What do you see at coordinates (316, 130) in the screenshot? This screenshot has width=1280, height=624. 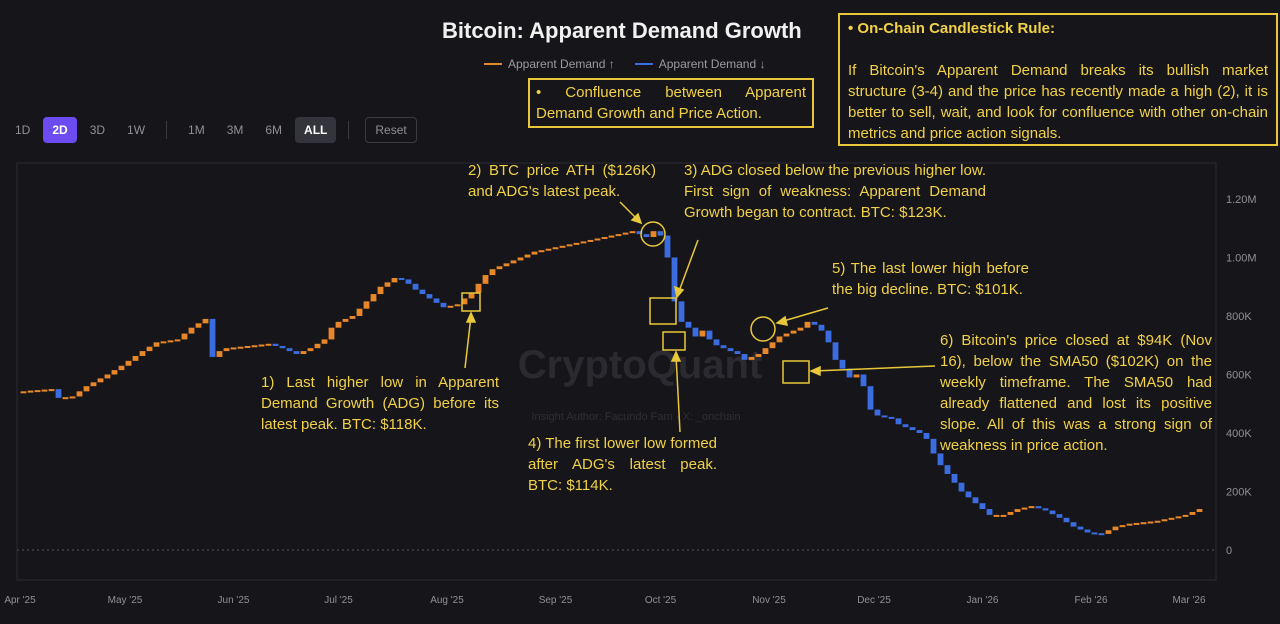 I see `range-all-button: ALL` at bounding box center [316, 130].